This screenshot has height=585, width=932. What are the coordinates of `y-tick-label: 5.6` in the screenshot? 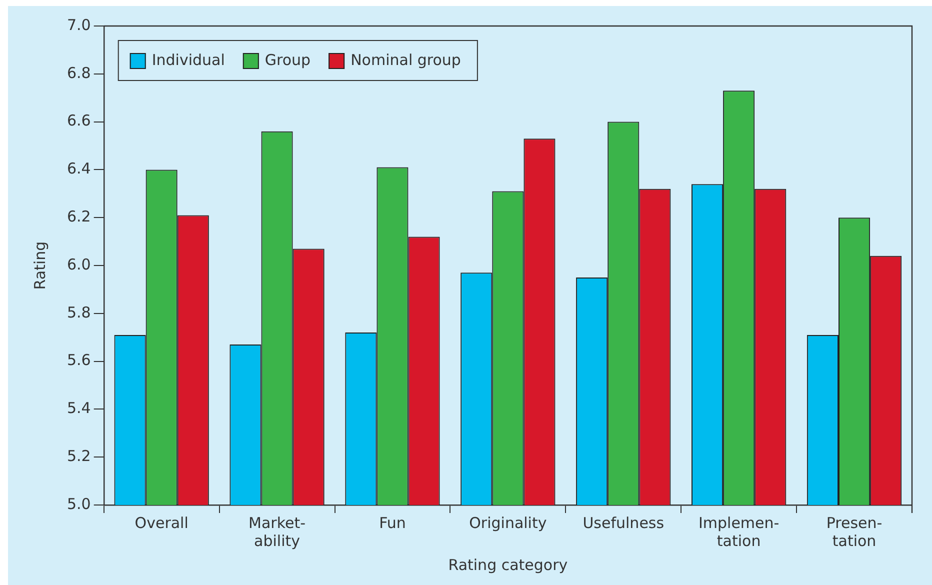 It's located at (78, 360).